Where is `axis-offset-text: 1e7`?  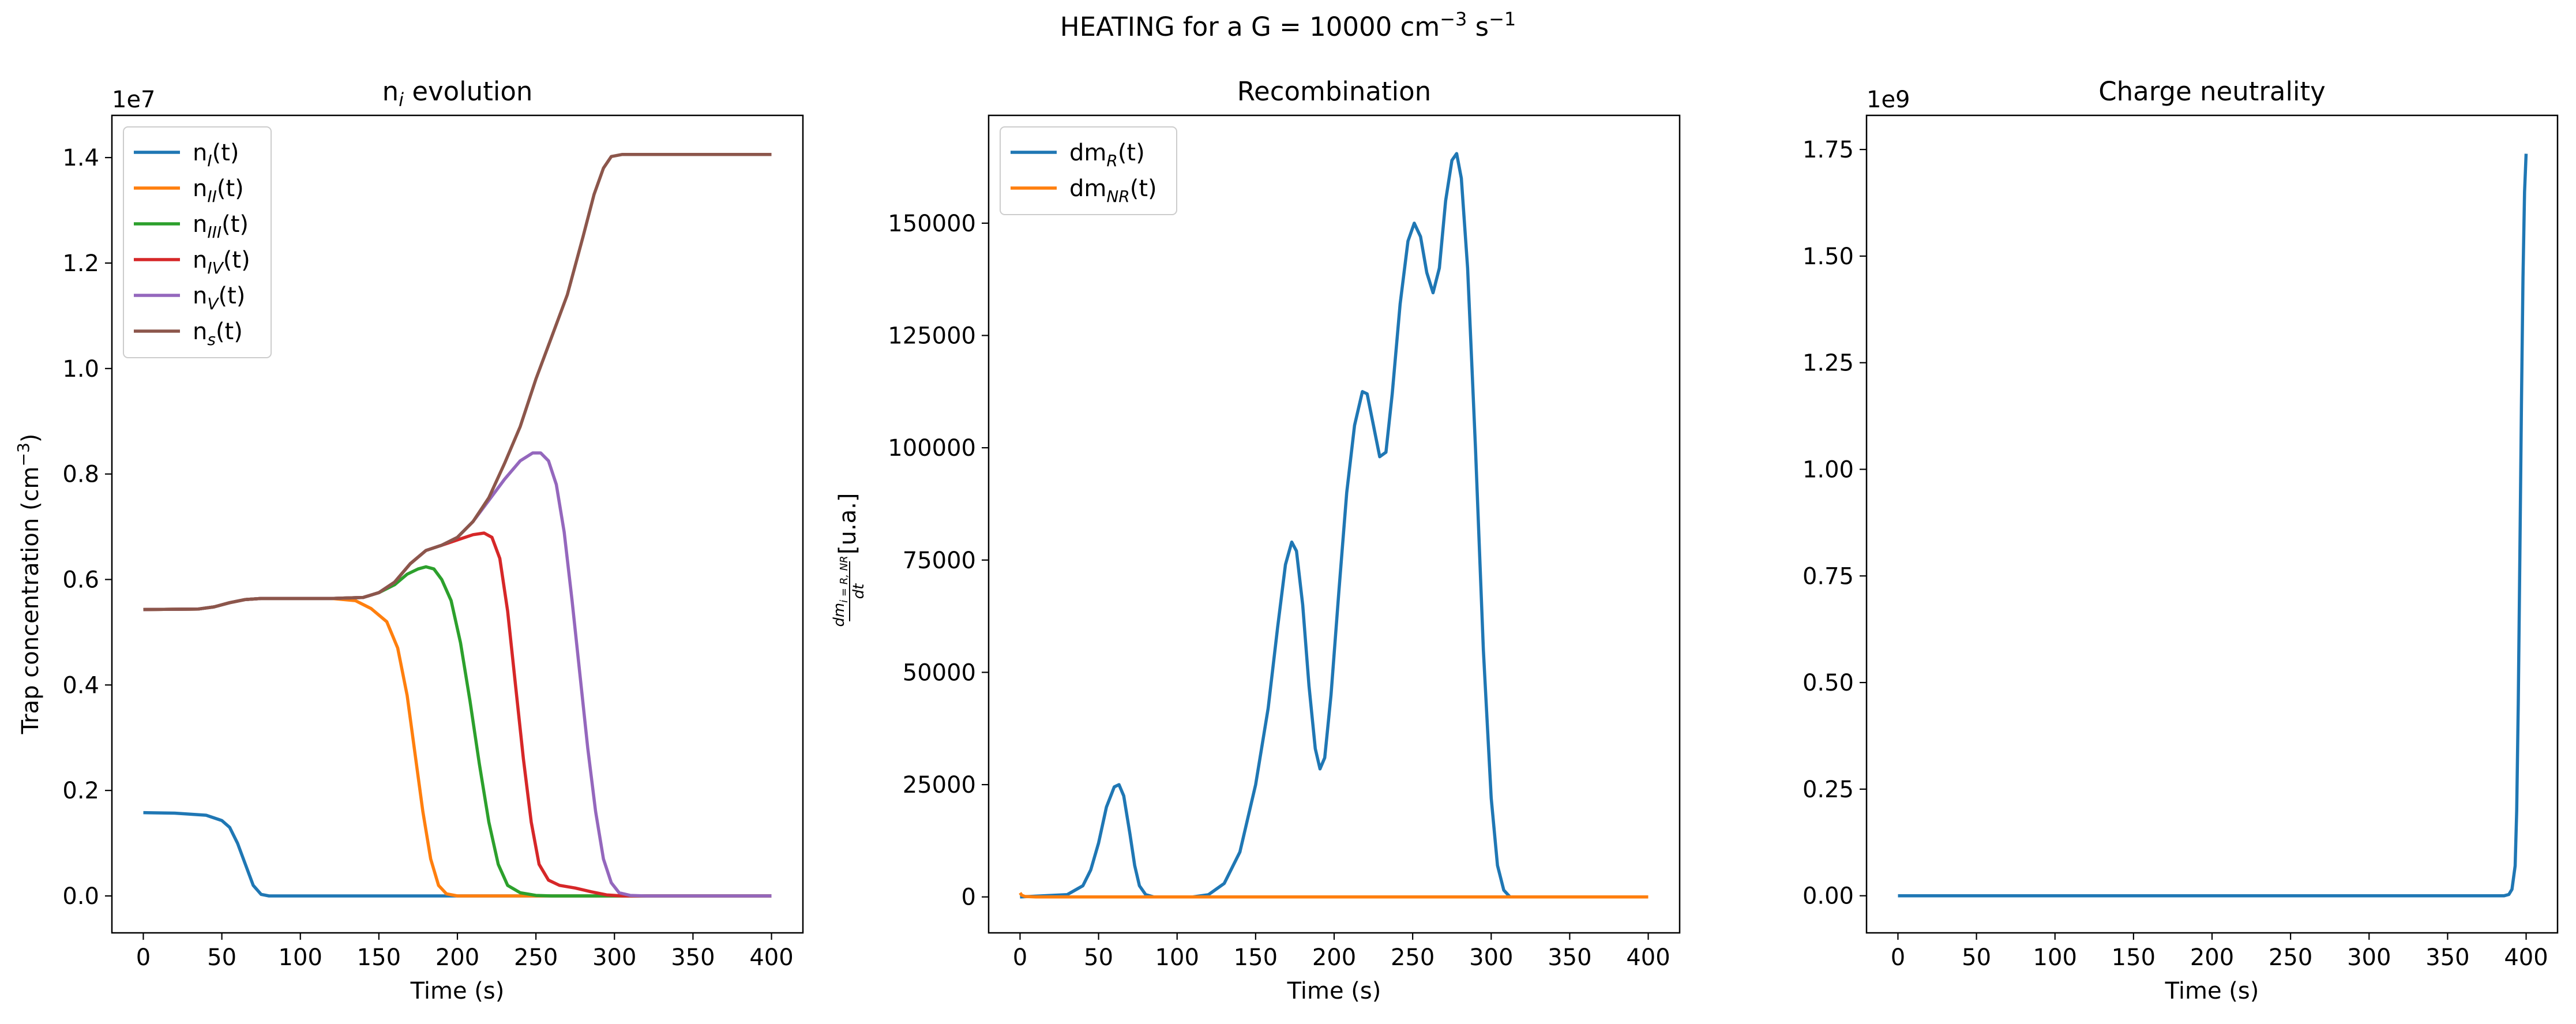 axis-offset-text: 1e7 is located at coordinates (134, 100).